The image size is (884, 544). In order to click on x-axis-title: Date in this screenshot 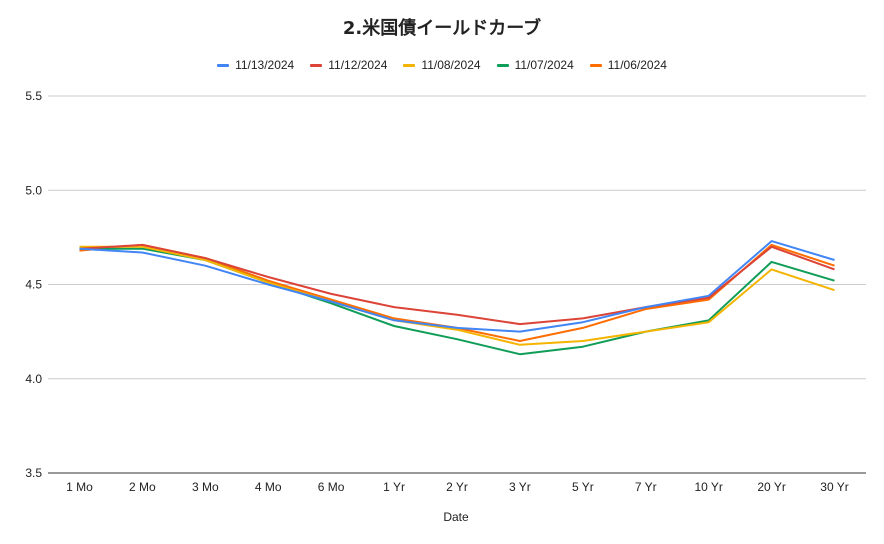, I will do `click(456, 517)`.